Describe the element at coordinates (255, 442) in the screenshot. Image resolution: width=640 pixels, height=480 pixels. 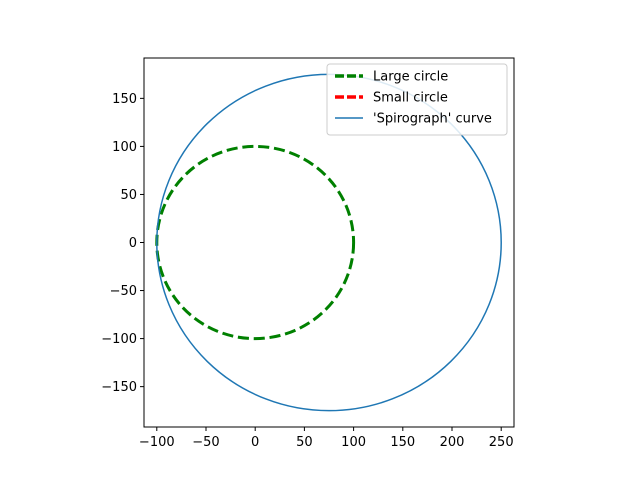
I see `x-tick-label: 0` at that location.